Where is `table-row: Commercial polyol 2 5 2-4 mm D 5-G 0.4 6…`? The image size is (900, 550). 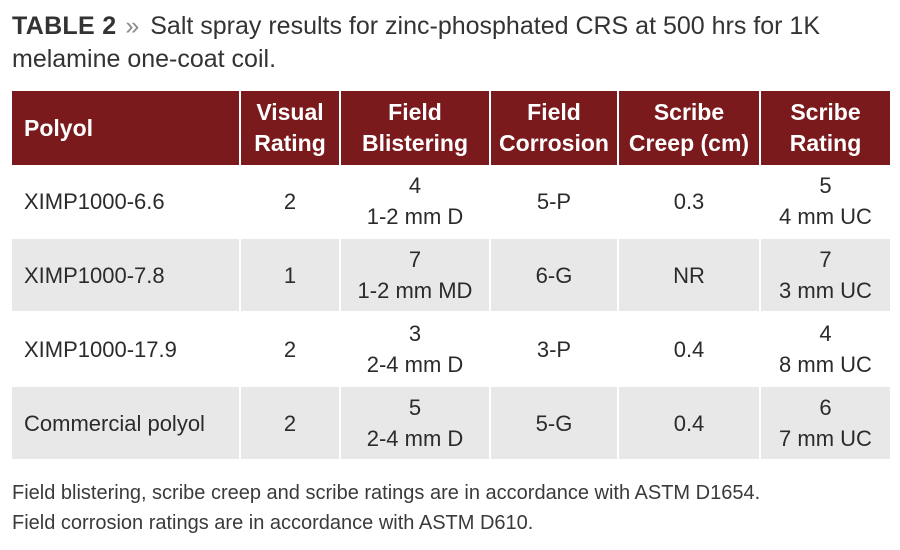 table-row: Commercial polyol 2 5 2-4 mm D 5-G 0.4 6… is located at coordinates (451, 423).